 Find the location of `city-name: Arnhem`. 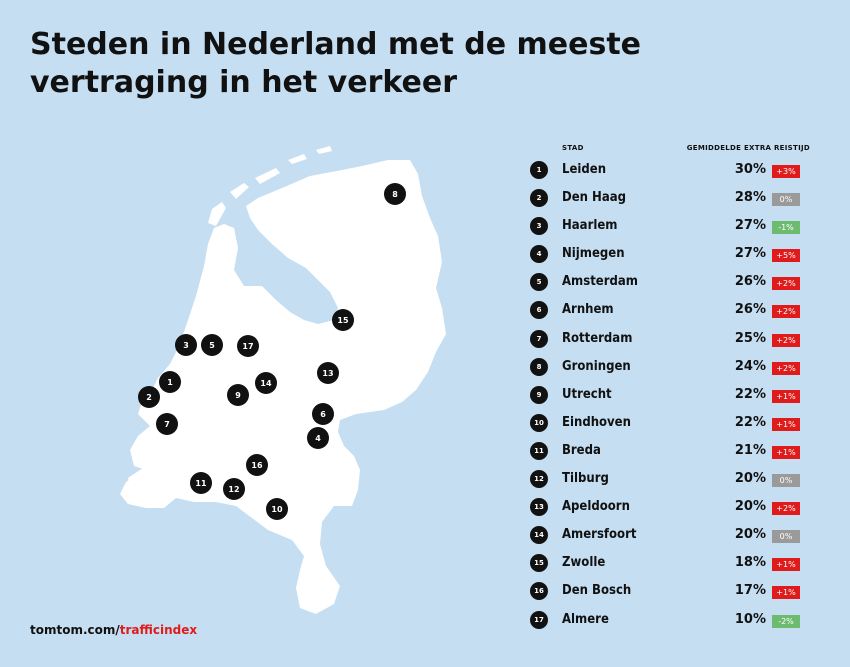

city-name: Arnhem is located at coordinates (588, 310).